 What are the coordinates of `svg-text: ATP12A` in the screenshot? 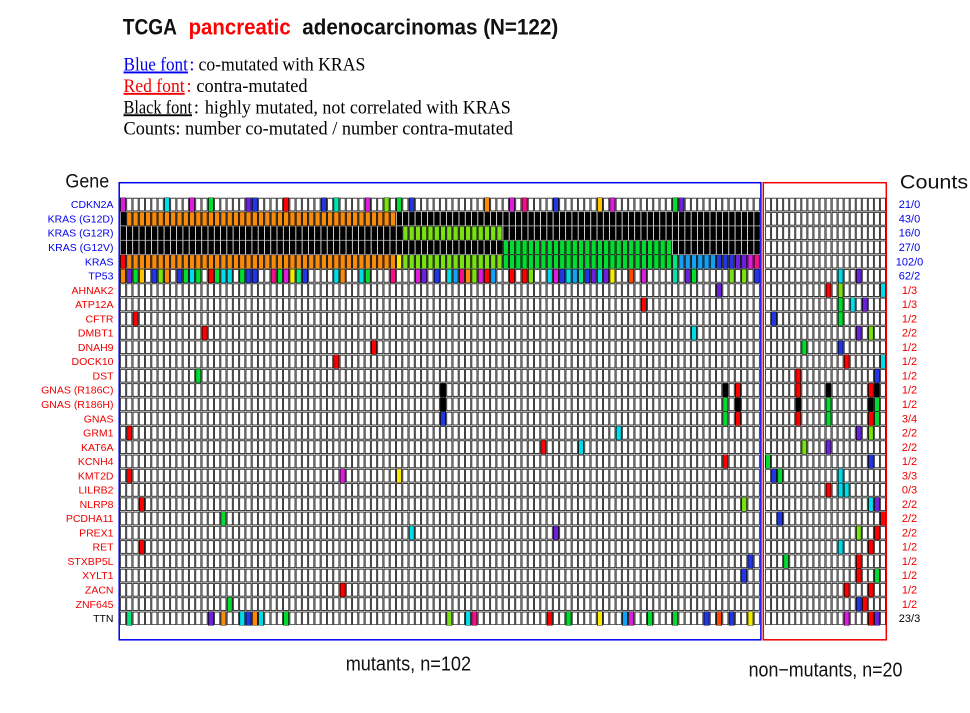 It's located at (94, 305).